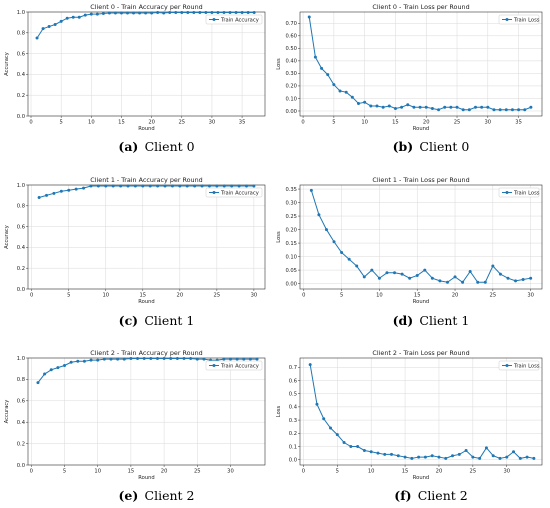 This screenshot has width=550, height=508. Describe the element at coordinates (21, 380) in the screenshot. I see `y-tick-label: 0.8` at that location.